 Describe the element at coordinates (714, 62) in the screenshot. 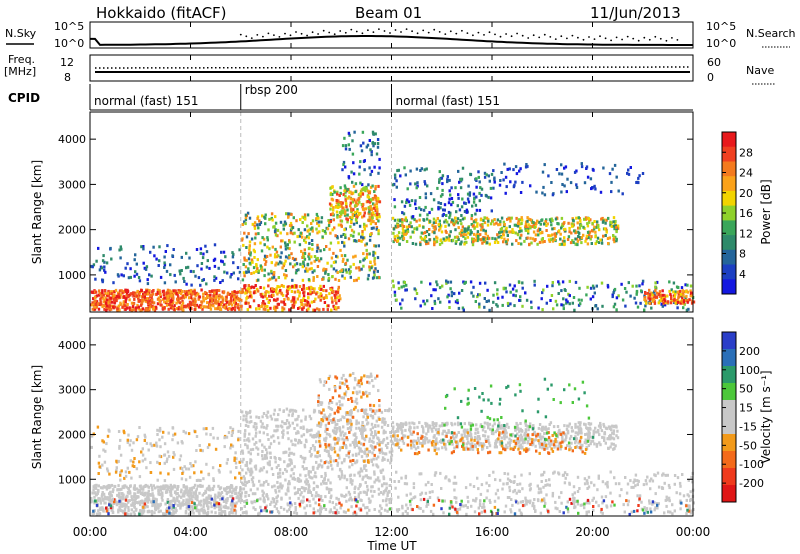

I see `nave-tick-top: 60` at that location.